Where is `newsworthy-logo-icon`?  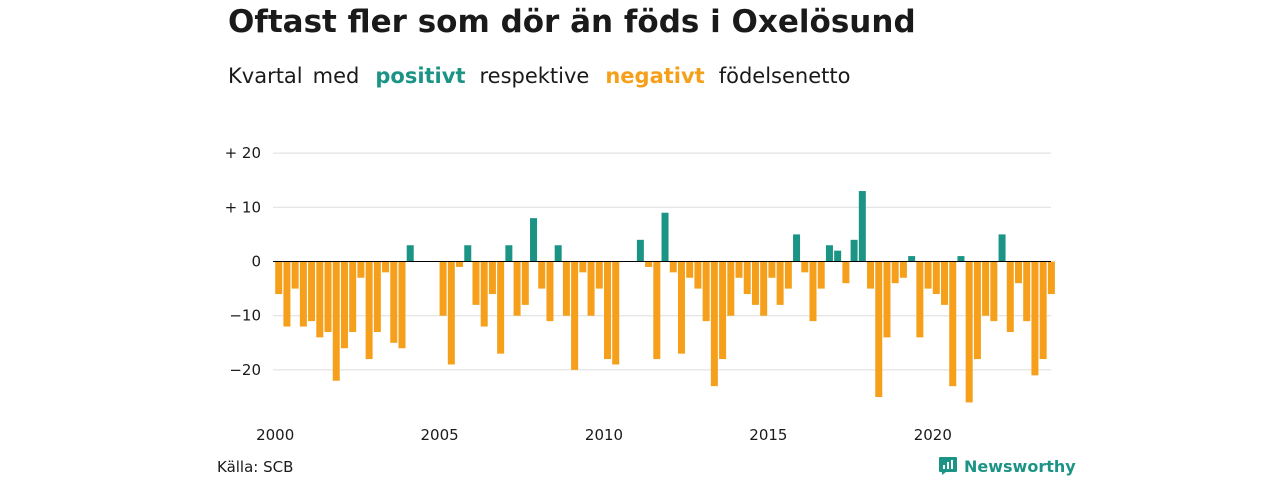 newsworthy-logo-icon is located at coordinates (948, 466).